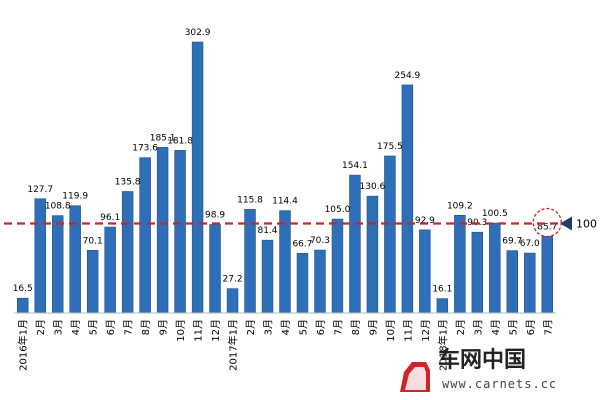 This screenshot has height=400, width=600. What do you see at coordinates (58, 207) in the screenshot?
I see `bar-value-label: 108.8` at bounding box center [58, 207].